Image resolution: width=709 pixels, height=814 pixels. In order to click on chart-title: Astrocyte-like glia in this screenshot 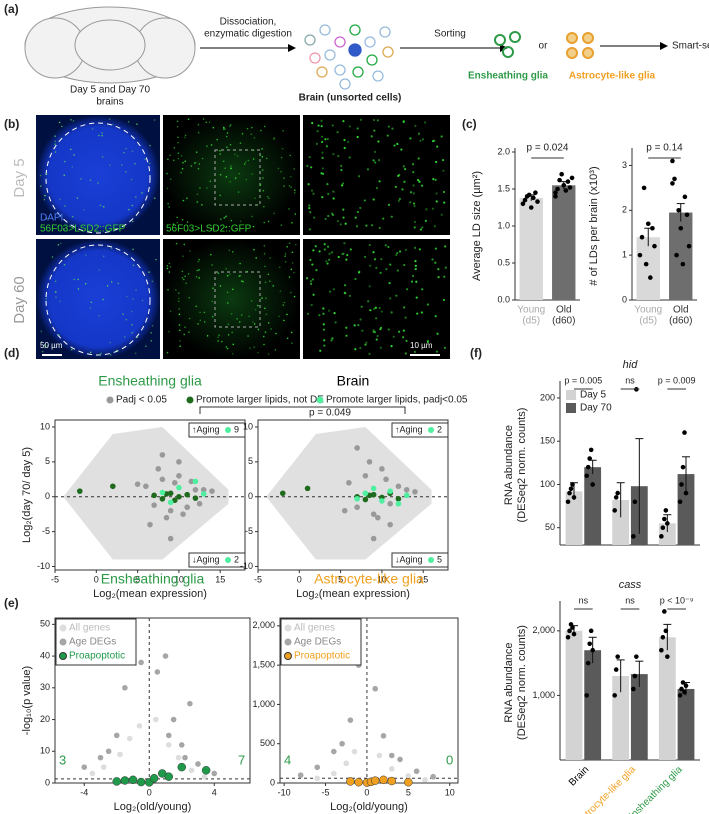, I will do `click(369, 579)`.